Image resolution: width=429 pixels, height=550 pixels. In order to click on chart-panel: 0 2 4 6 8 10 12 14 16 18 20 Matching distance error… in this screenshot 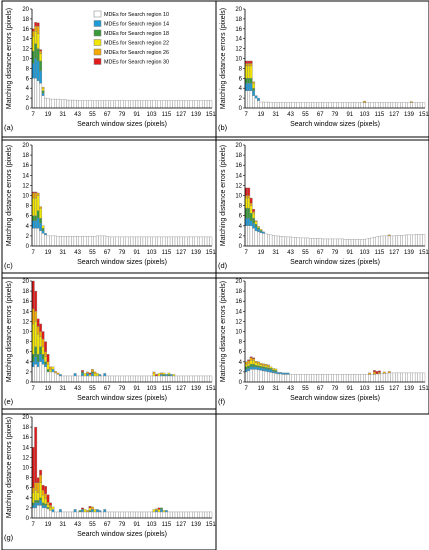, I will do `click(109, 343)`.